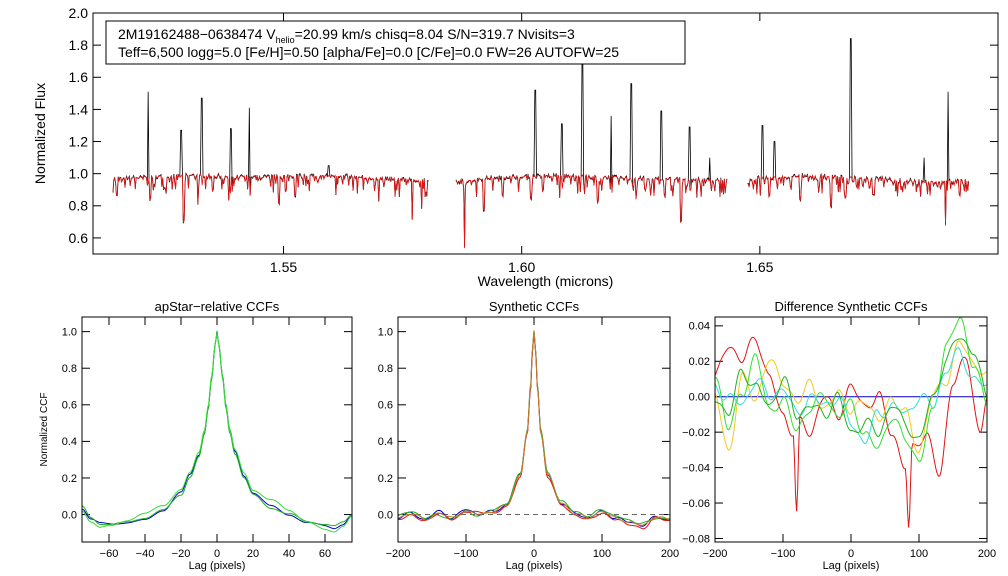  I want to click on apstar-ccf-xtick-label: 0, so click(217, 554).